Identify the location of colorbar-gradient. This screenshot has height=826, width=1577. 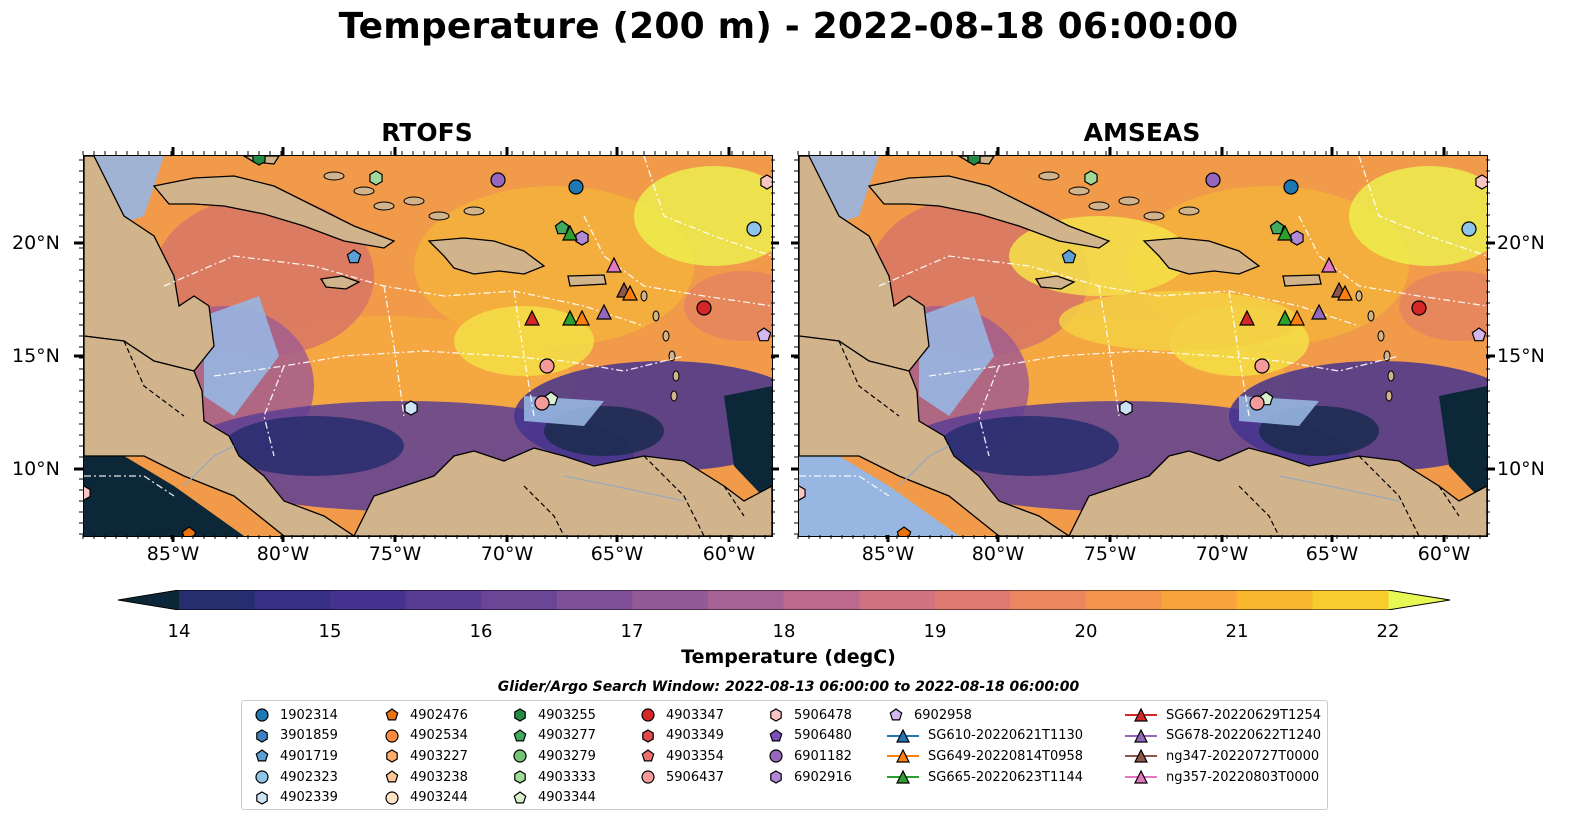
(784, 600).